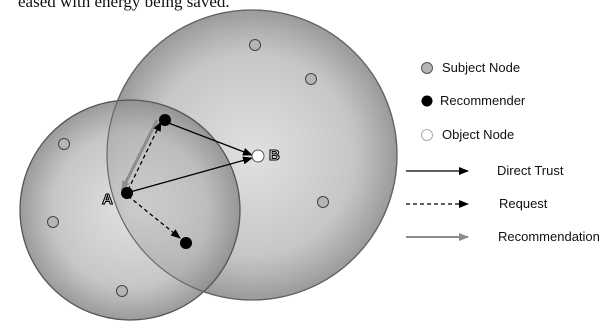 The image size is (612, 324). Describe the element at coordinates (107, 199) in the screenshot. I see `node-a-label: A` at that location.